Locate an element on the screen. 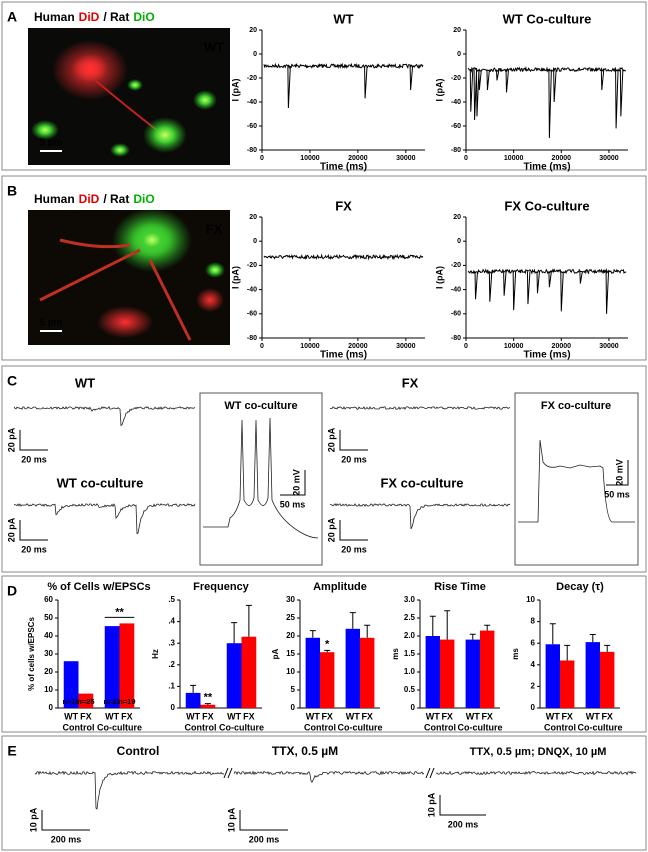 This screenshot has height=852, width=648. significance-marker: * is located at coordinates (327, 644).